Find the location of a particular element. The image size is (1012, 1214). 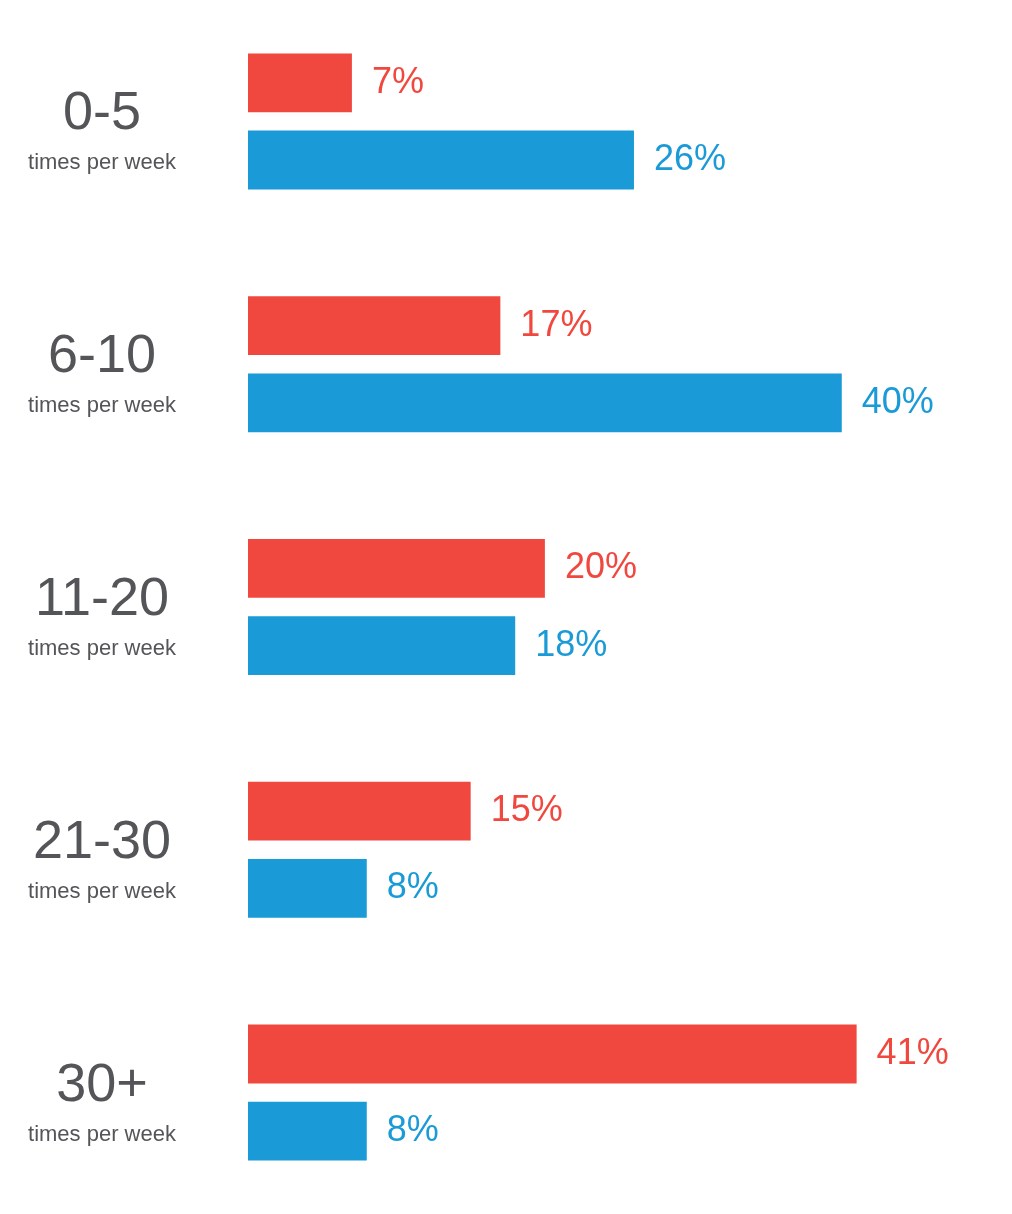

y-tick-label: 11-20 times per week is located at coordinates (102, 613).